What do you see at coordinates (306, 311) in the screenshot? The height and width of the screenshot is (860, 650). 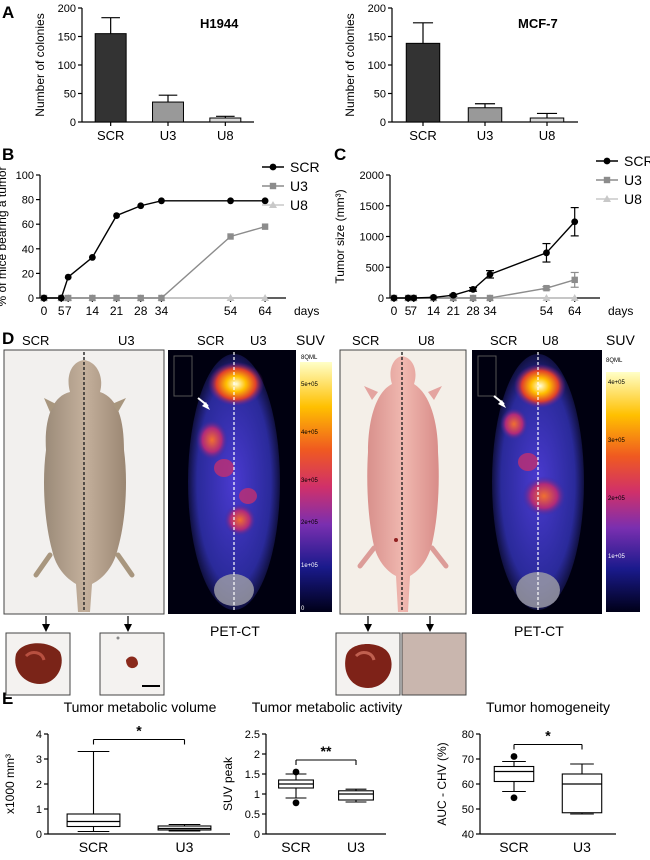 I see `x-axis-label: days` at bounding box center [306, 311].